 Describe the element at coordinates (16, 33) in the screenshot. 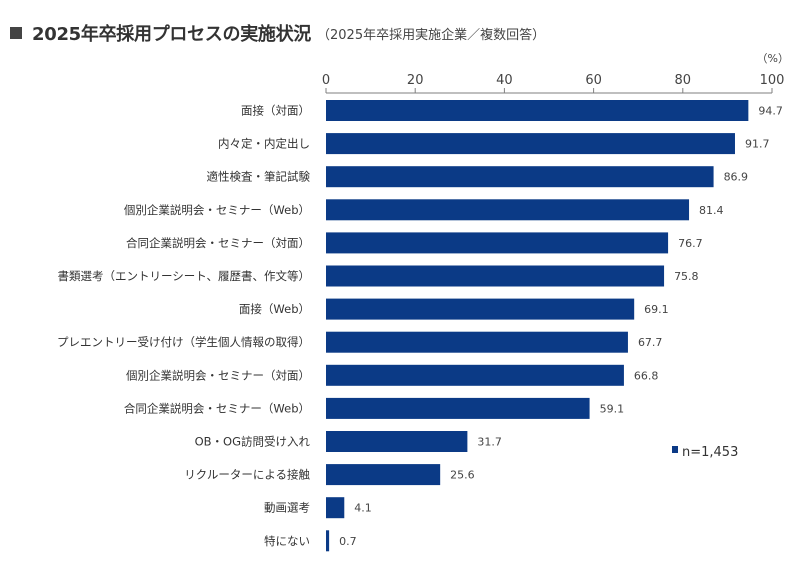

I see `title-bullet-icon` at that location.